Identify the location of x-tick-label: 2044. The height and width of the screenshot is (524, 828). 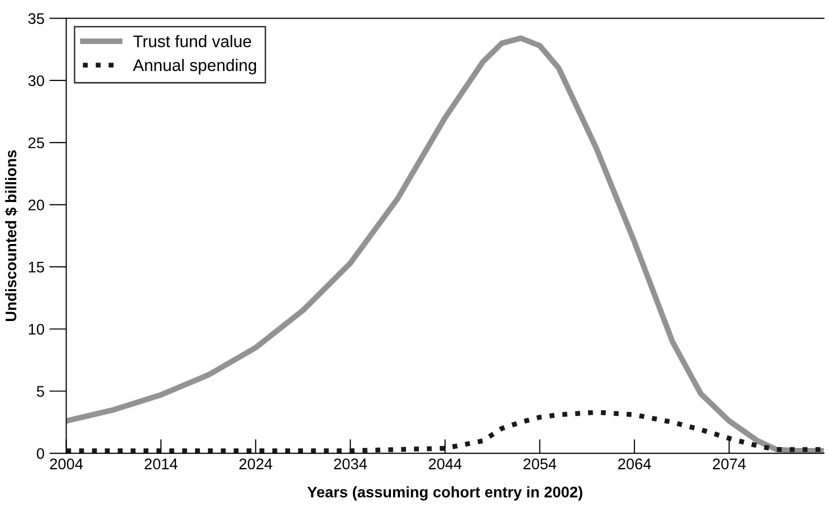
(445, 464).